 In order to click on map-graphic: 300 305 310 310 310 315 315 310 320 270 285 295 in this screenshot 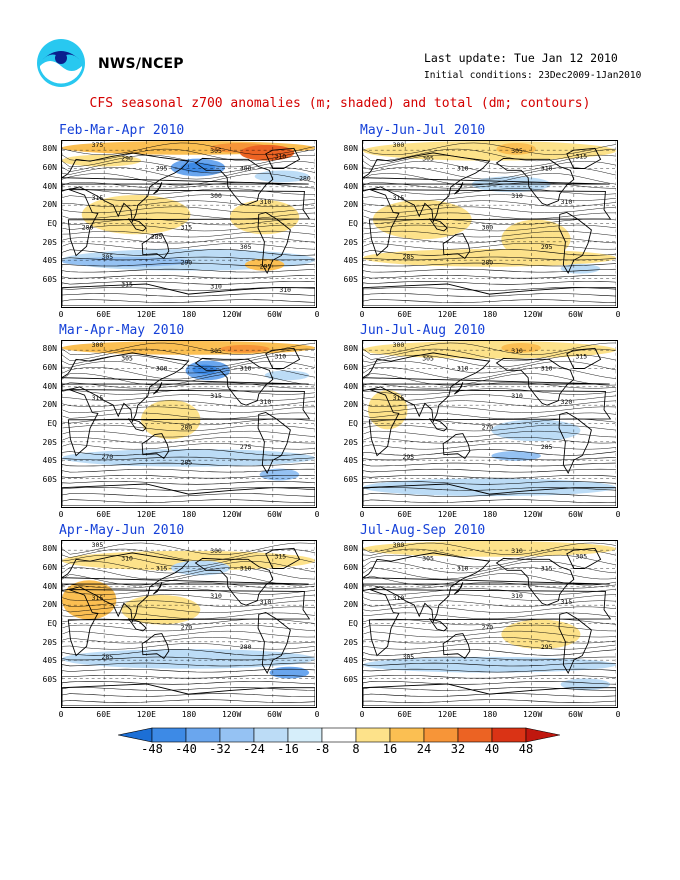, I will do `click(489, 423)`.